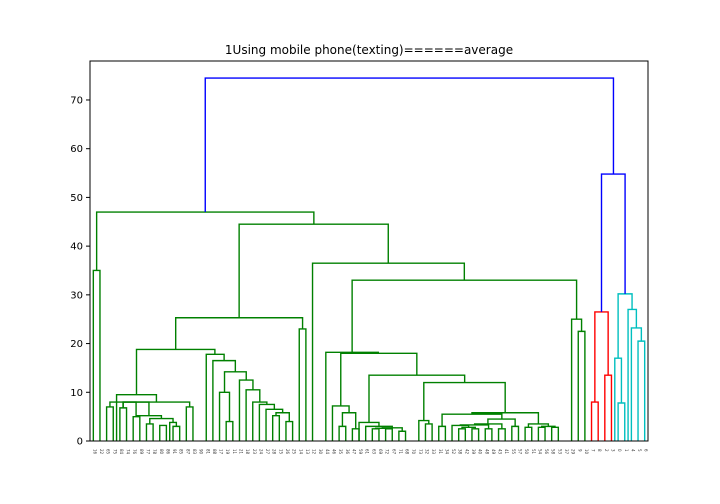 Image resolution: width=720 pixels, height=504 pixels. Describe the element at coordinates (181, 452) in the screenshot. I see `x-tick-label: 85` at that location.